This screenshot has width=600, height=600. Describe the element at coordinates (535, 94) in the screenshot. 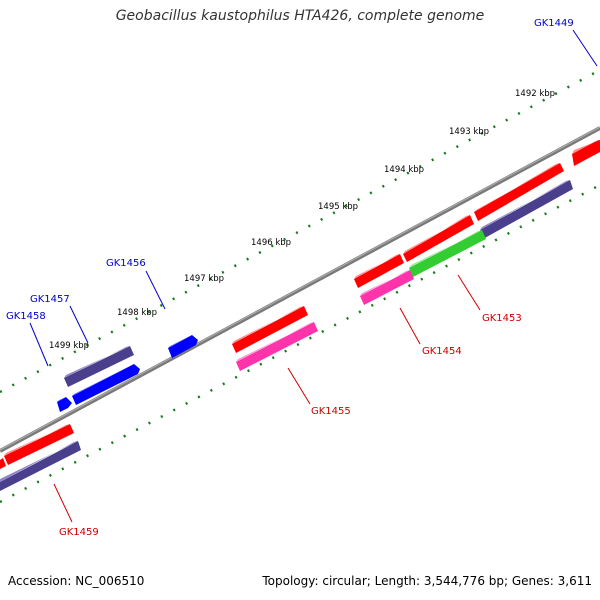

I see `tick-label-1492: 1492 kbp` at that location.